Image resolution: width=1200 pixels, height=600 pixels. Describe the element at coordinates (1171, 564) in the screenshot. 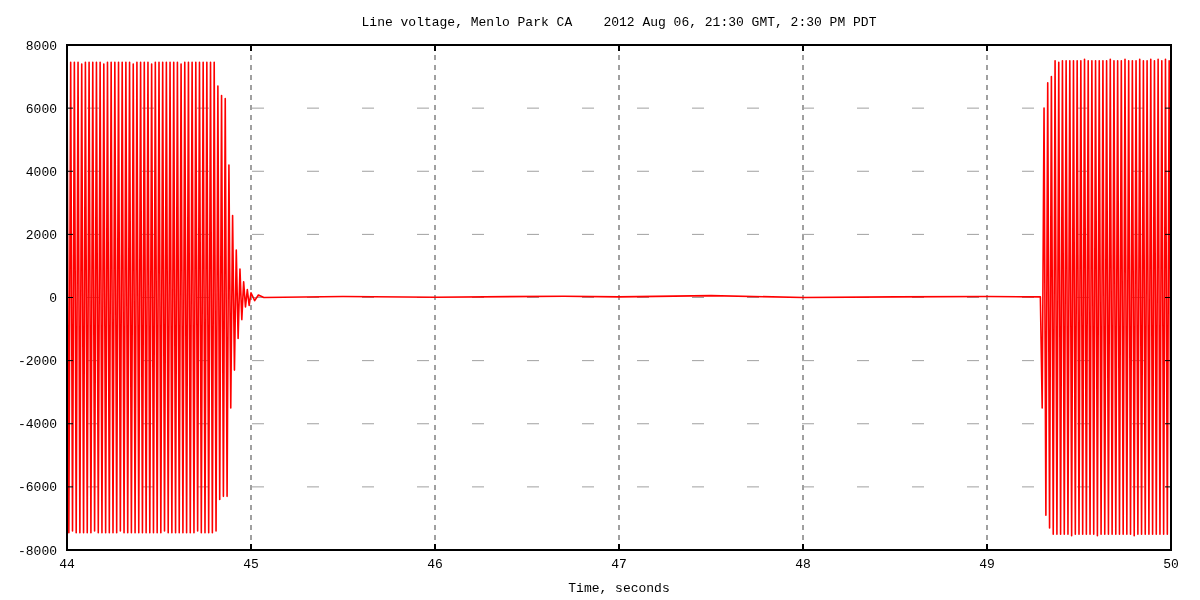

I see `x-tick-label: 50` at that location.